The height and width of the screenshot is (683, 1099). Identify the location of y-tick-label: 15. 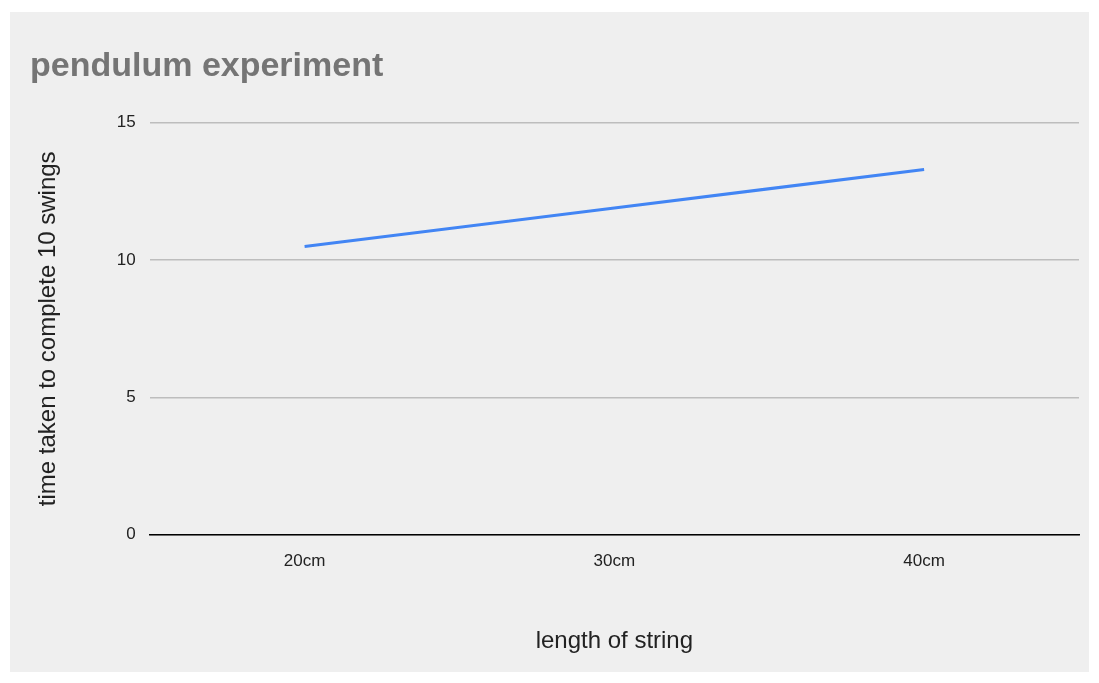
(126, 122).